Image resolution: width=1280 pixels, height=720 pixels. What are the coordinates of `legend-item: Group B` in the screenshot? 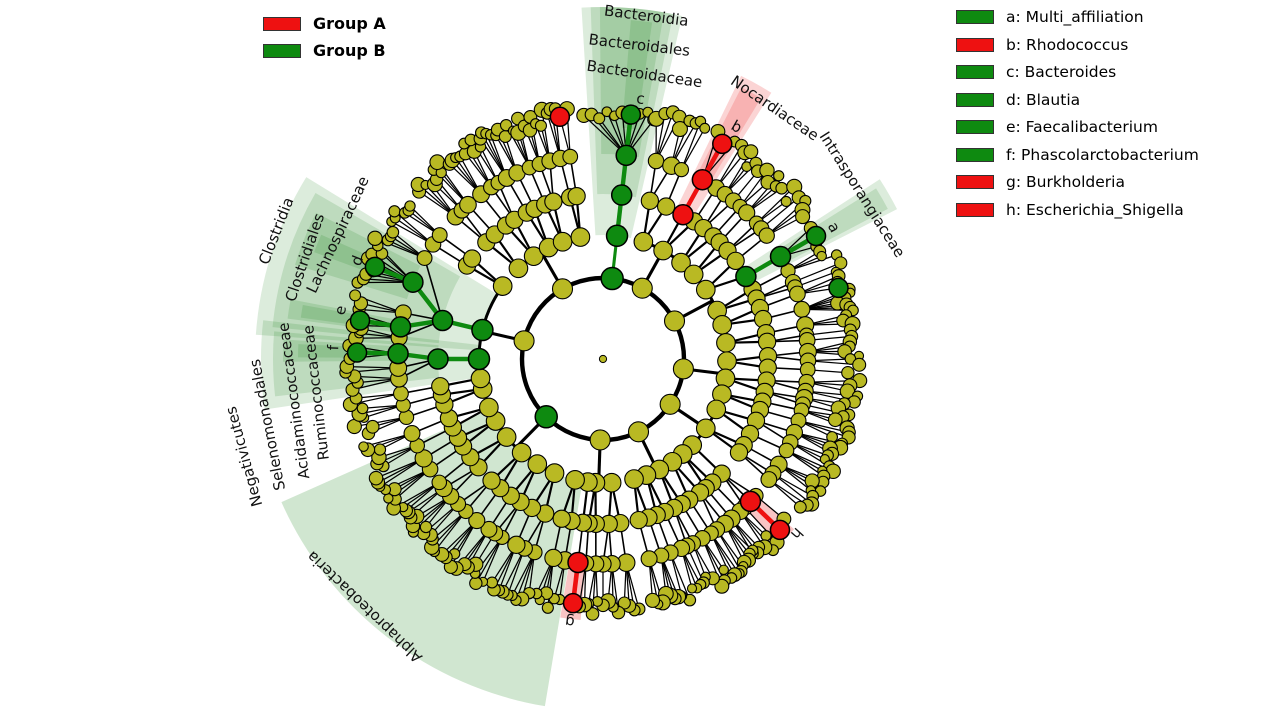 It's located at (324, 50).